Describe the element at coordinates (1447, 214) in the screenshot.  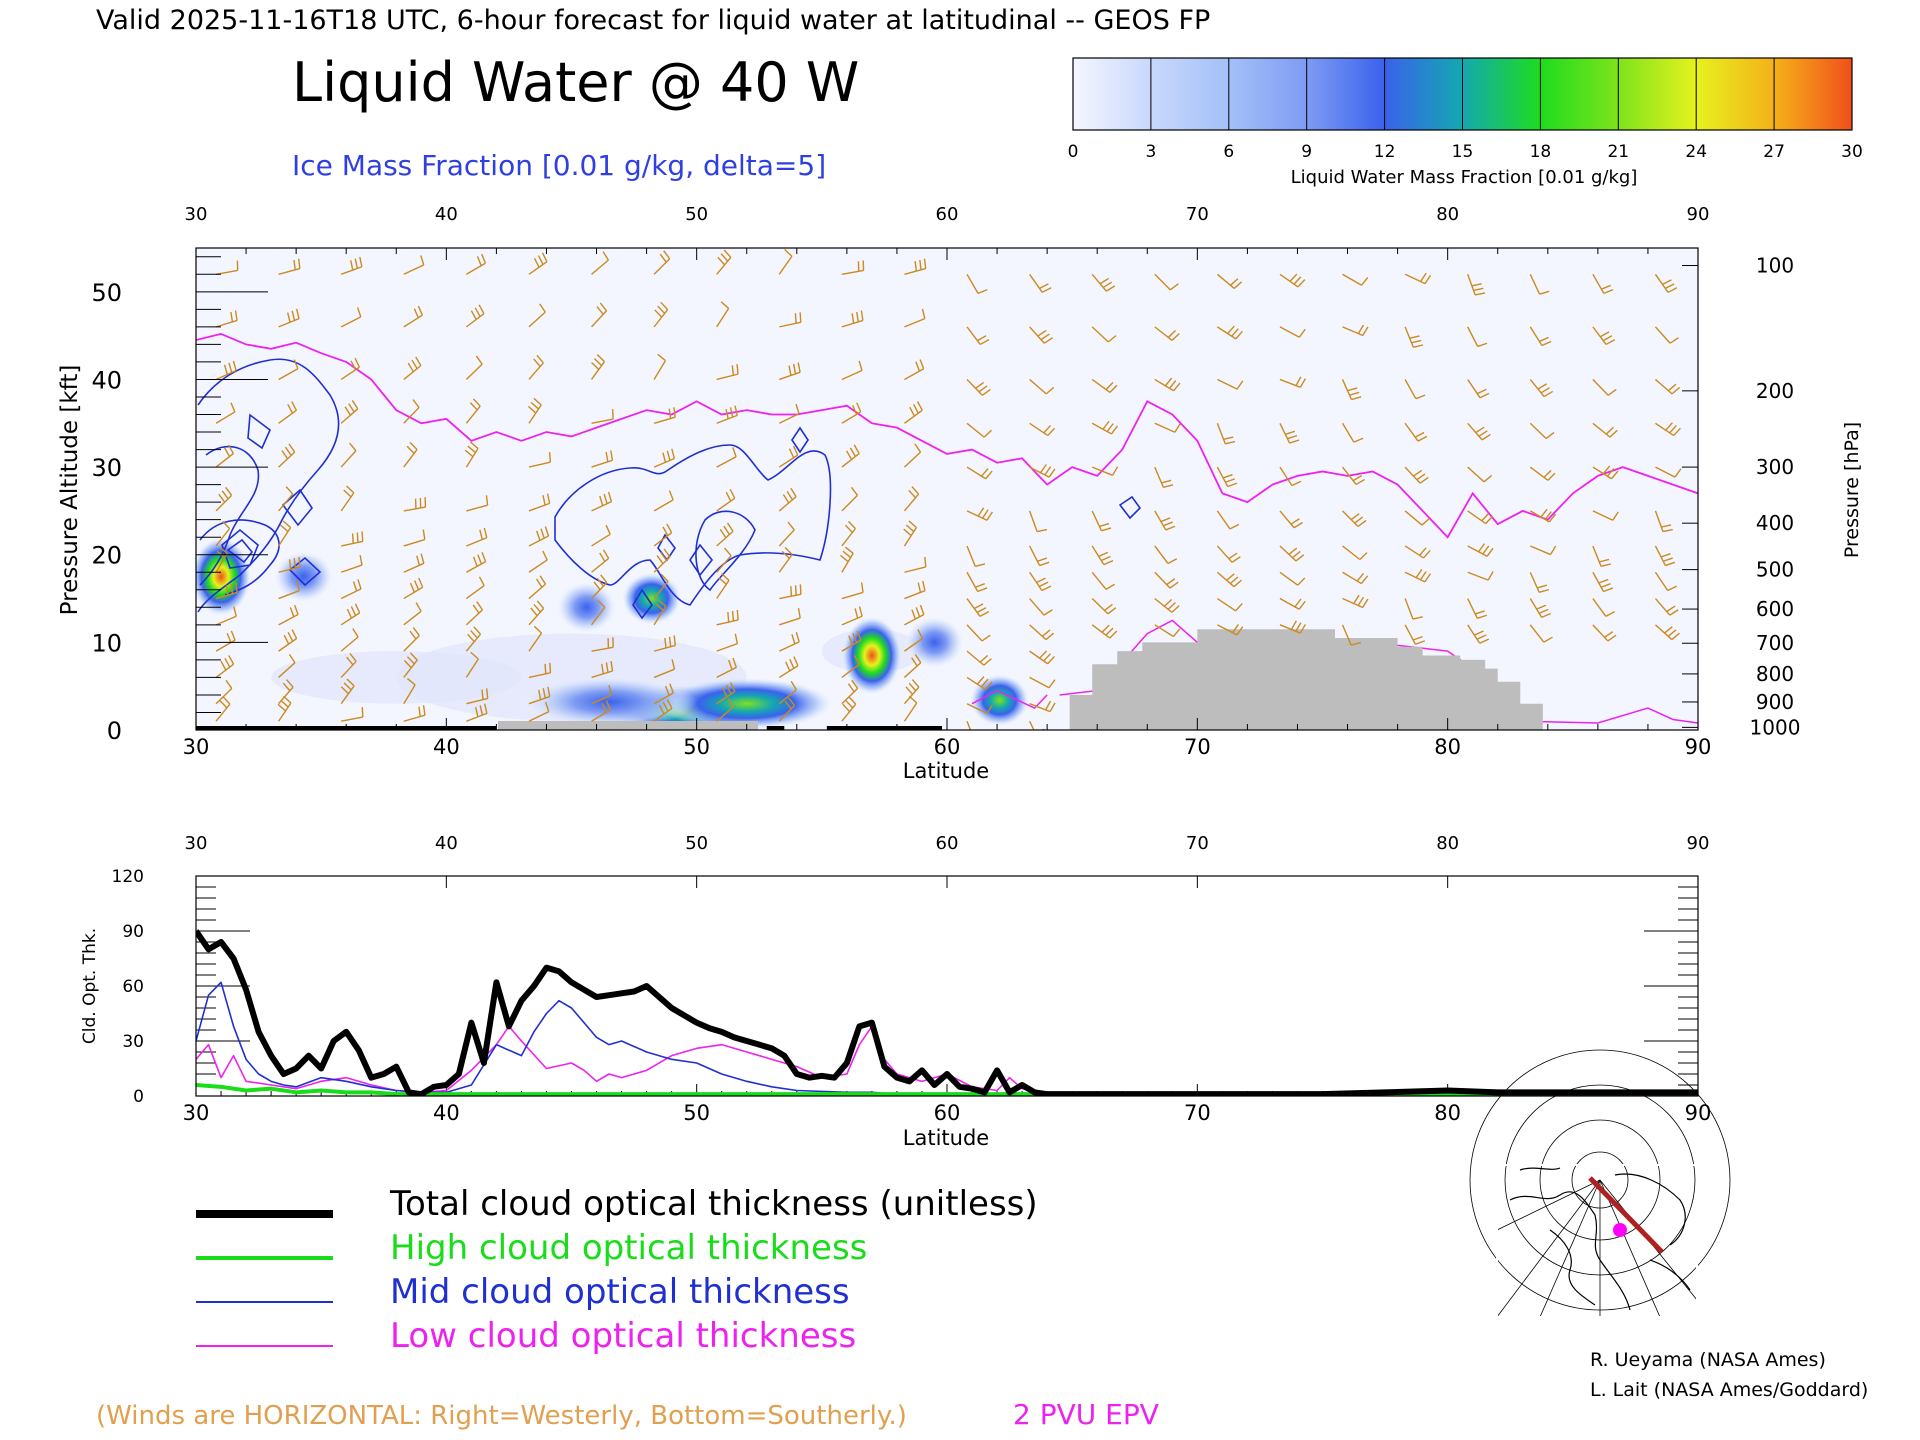
I see `x-tick-label-top: 80` at that location.